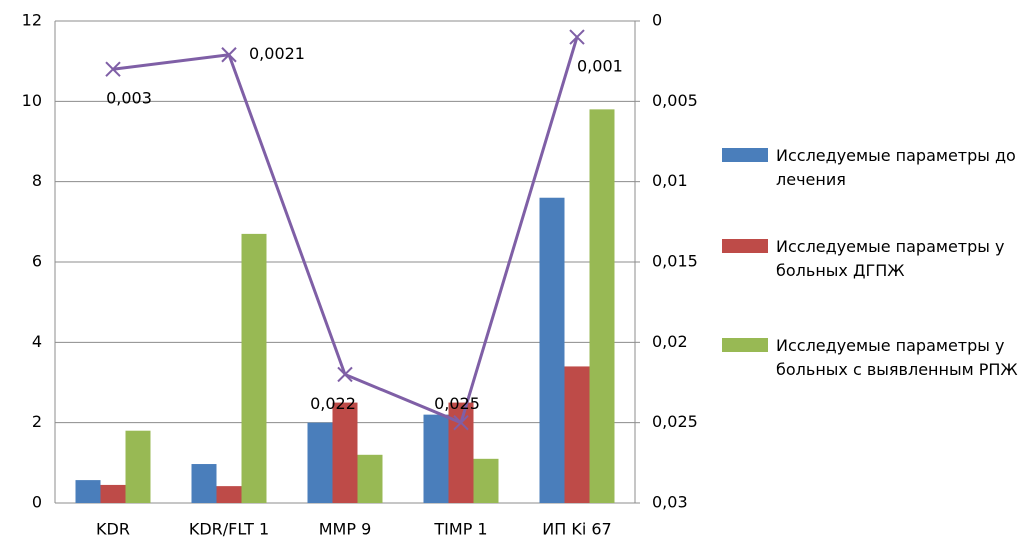  Describe the element at coordinates (32, 100) in the screenshot. I see `y-tick-label: 10` at that location.